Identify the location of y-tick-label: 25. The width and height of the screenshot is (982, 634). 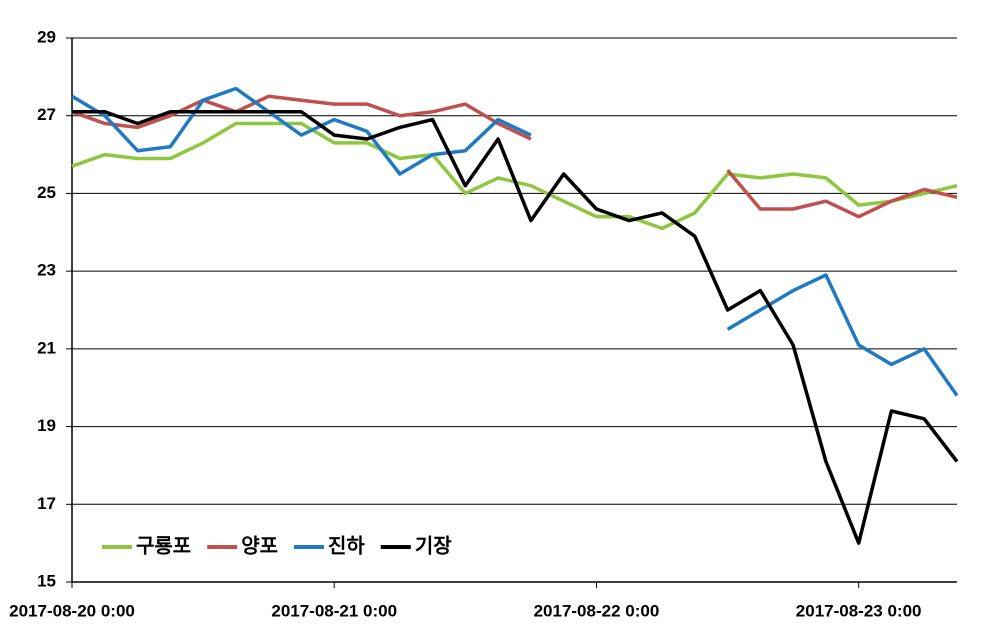
(46, 192).